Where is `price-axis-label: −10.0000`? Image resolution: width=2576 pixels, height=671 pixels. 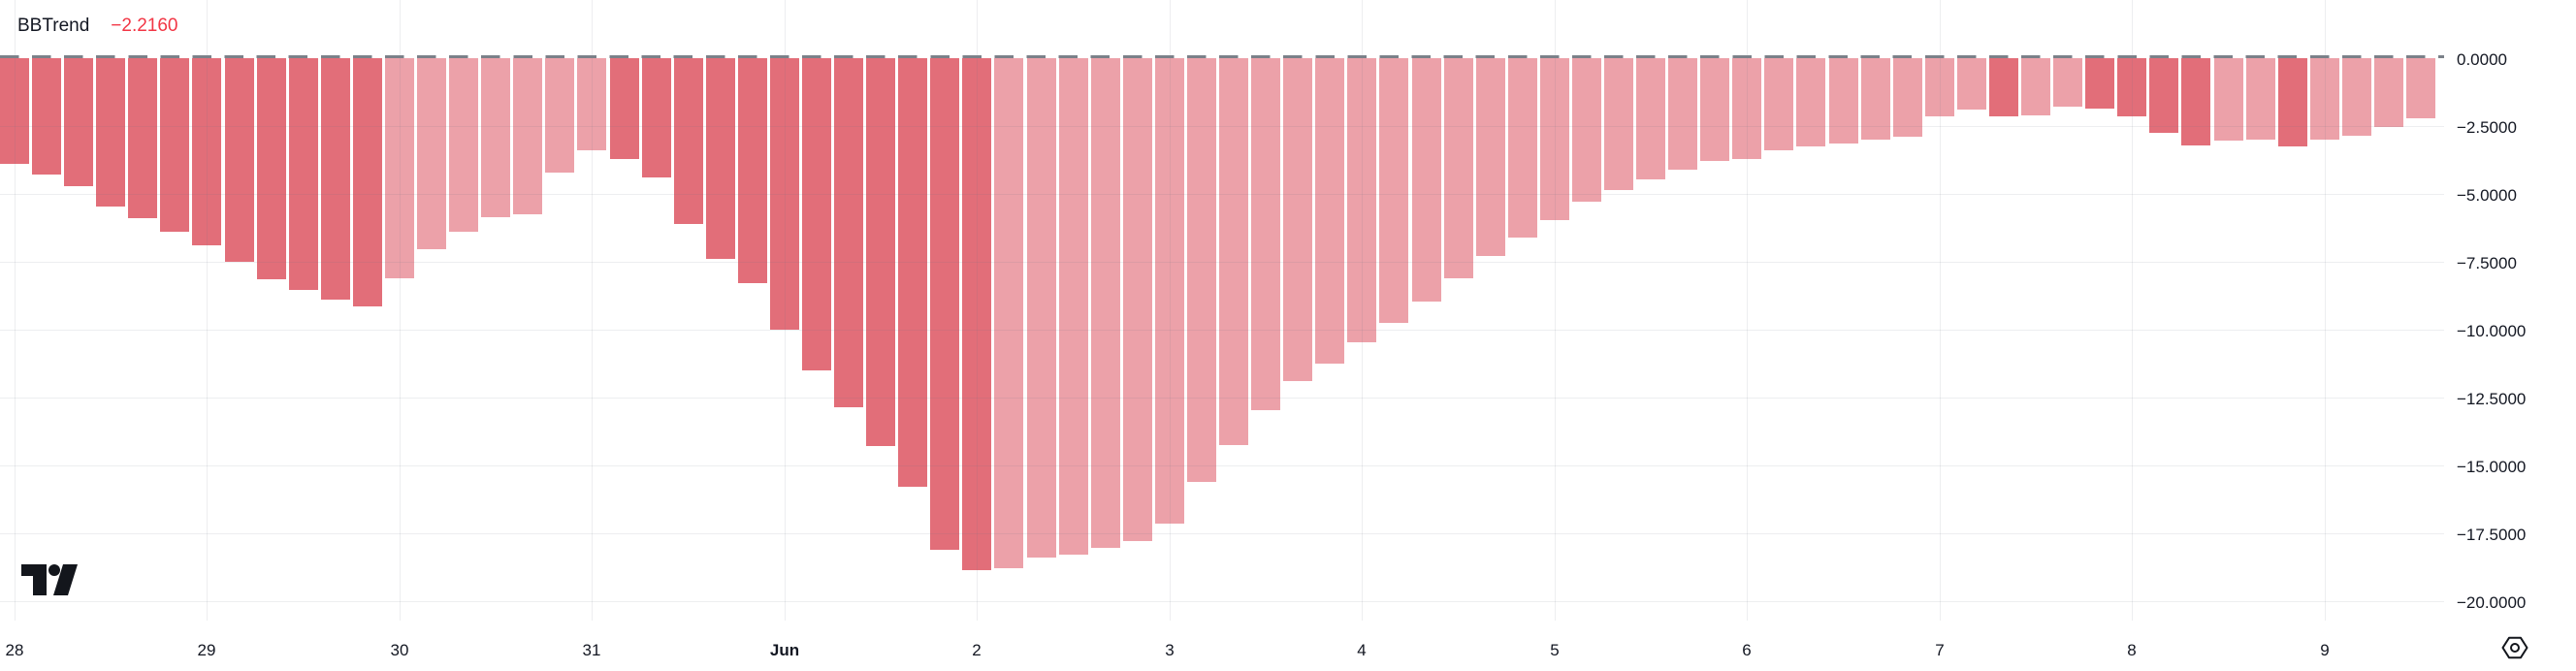 price-axis-label: −10.0000 is located at coordinates (2492, 331).